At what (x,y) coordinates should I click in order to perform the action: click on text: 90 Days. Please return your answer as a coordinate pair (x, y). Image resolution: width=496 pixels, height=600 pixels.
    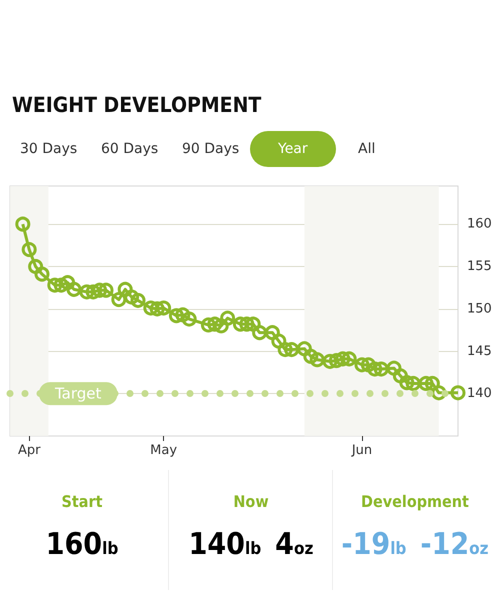
    Looking at the image, I should click on (211, 149).